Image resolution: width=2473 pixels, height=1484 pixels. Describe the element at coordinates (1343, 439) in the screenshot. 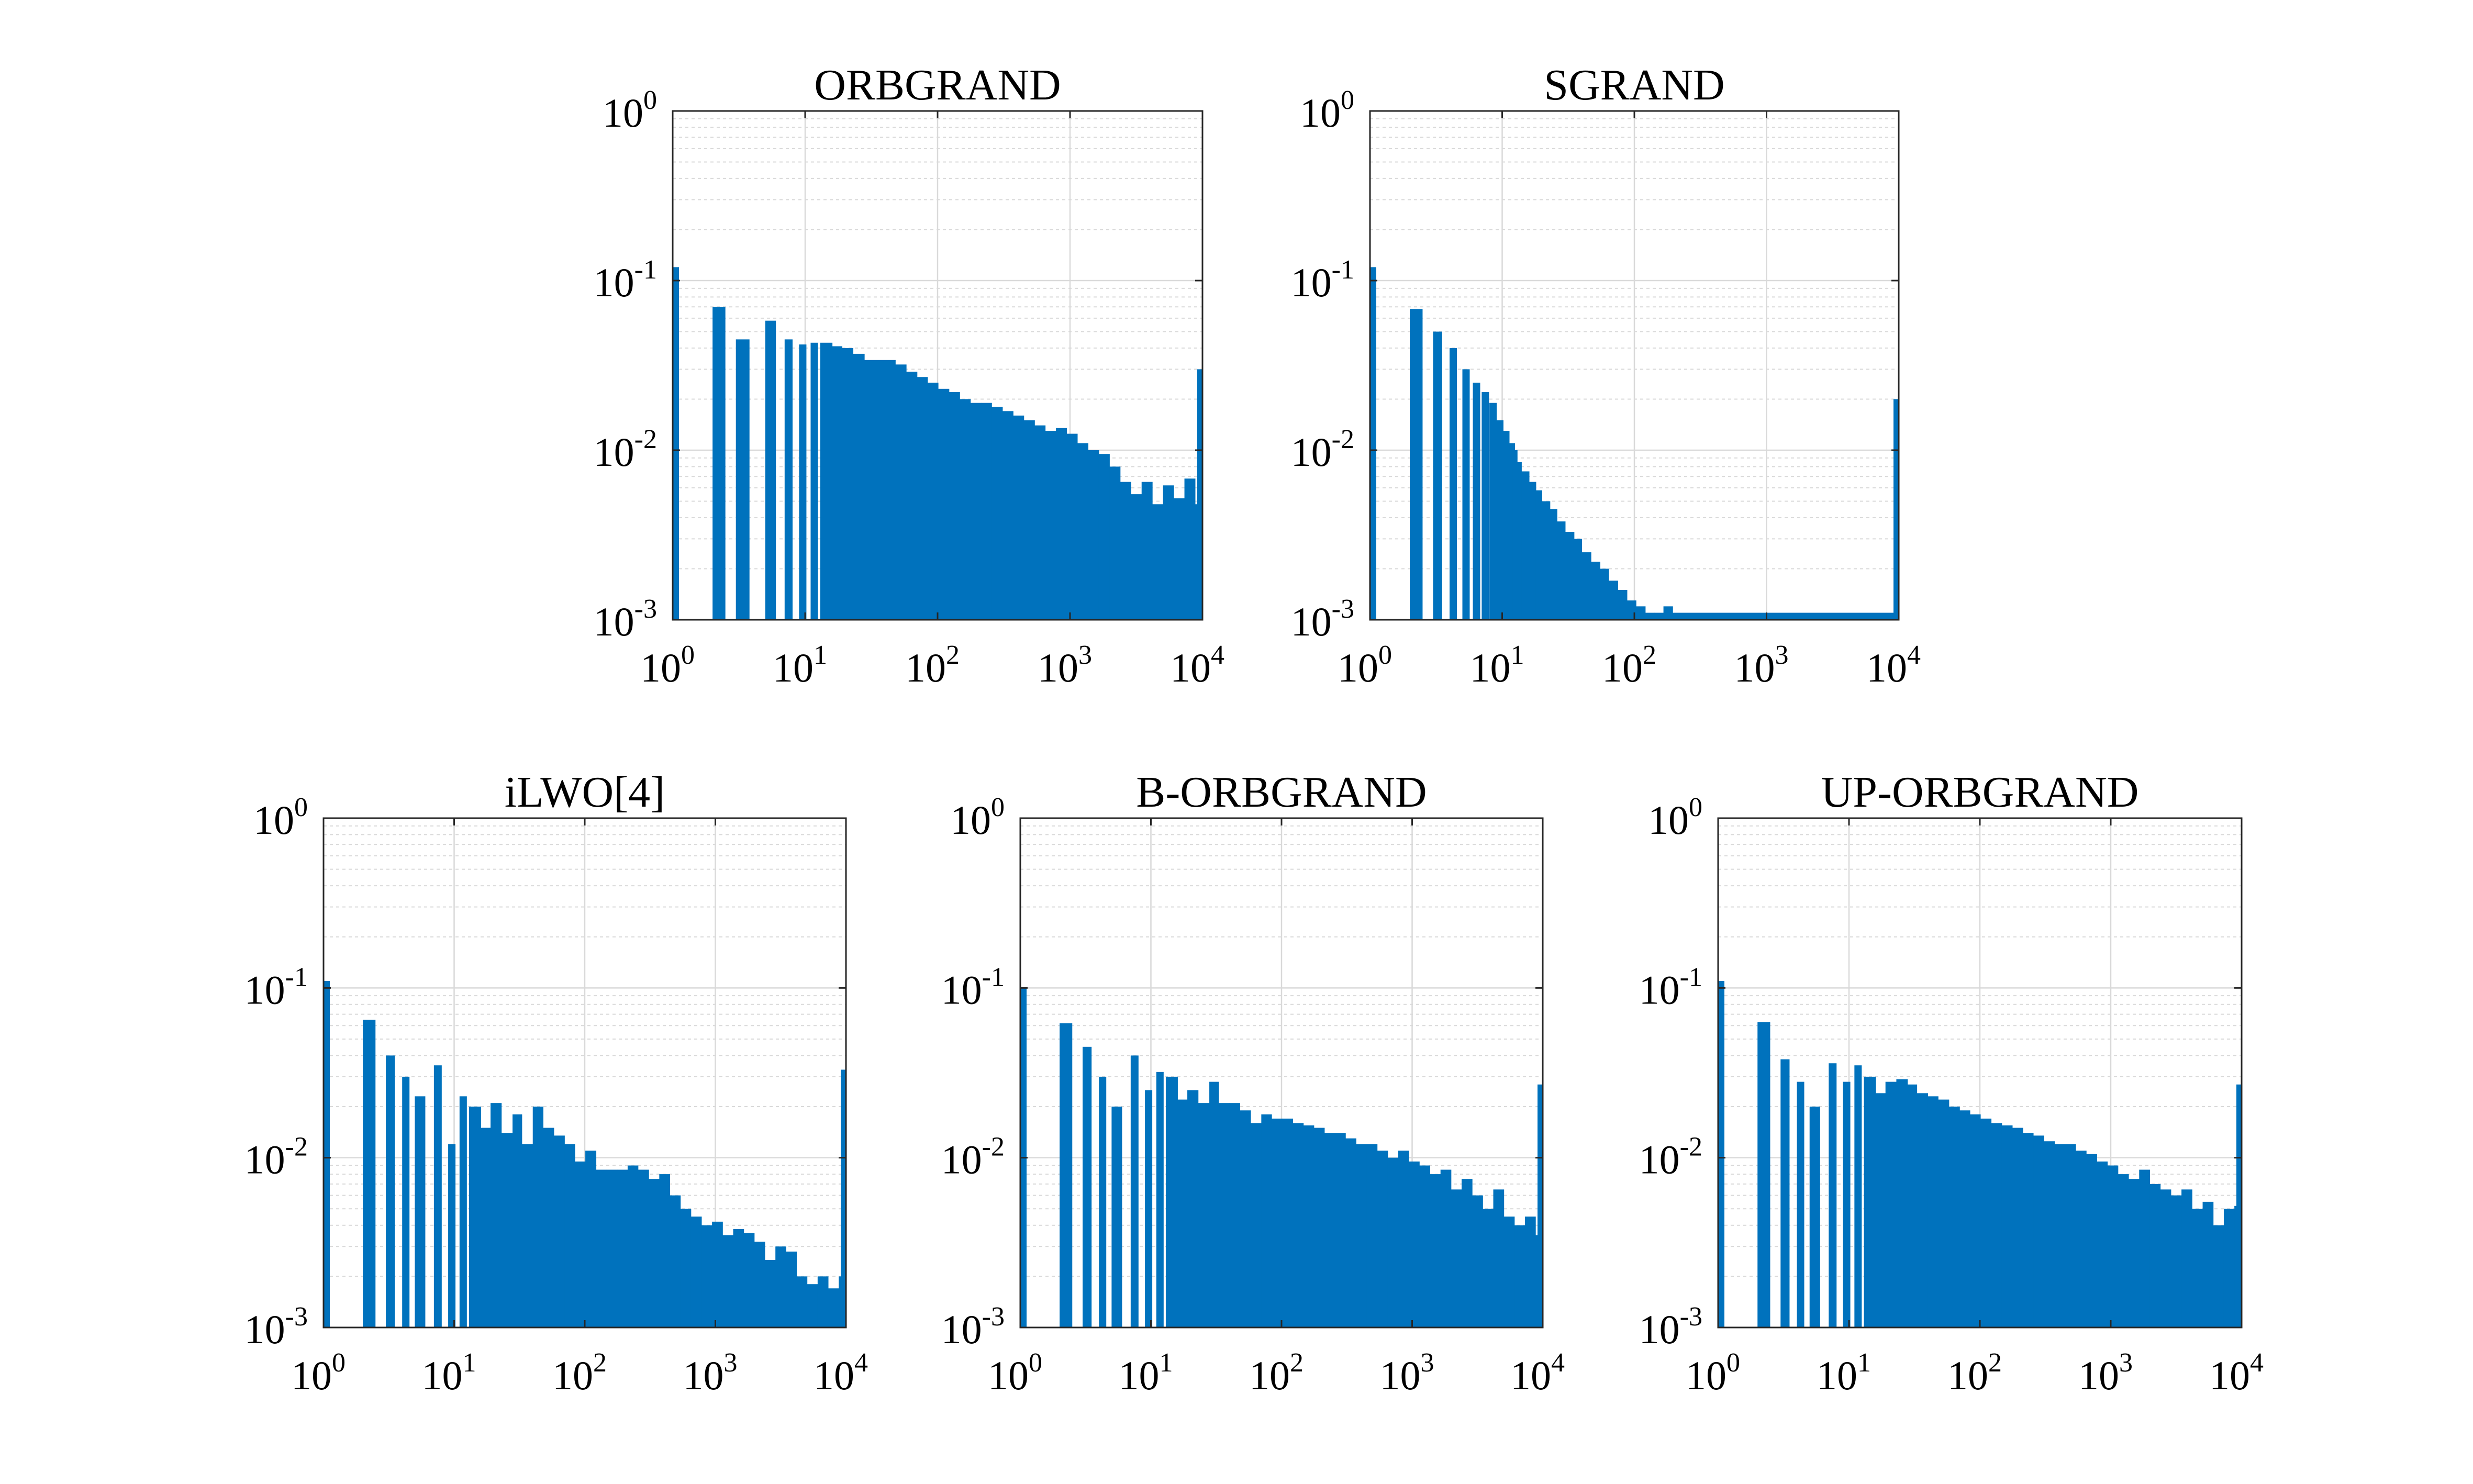

I see `tick-exponent: -2` at that location.